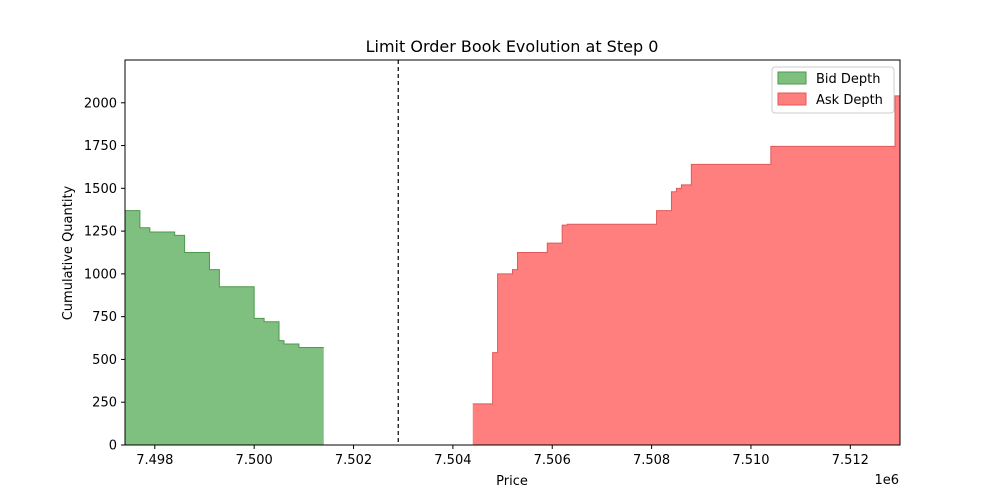  I want to click on x-tick-label: 7.504, so click(452, 460).